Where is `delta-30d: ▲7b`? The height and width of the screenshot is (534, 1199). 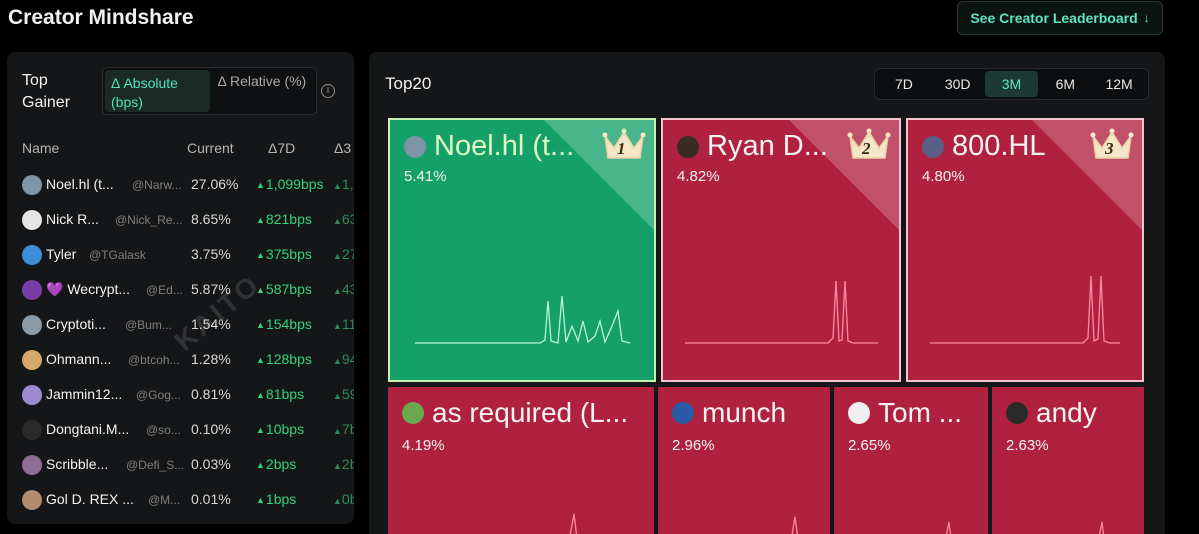
delta-30d: ▲7b is located at coordinates (343, 429).